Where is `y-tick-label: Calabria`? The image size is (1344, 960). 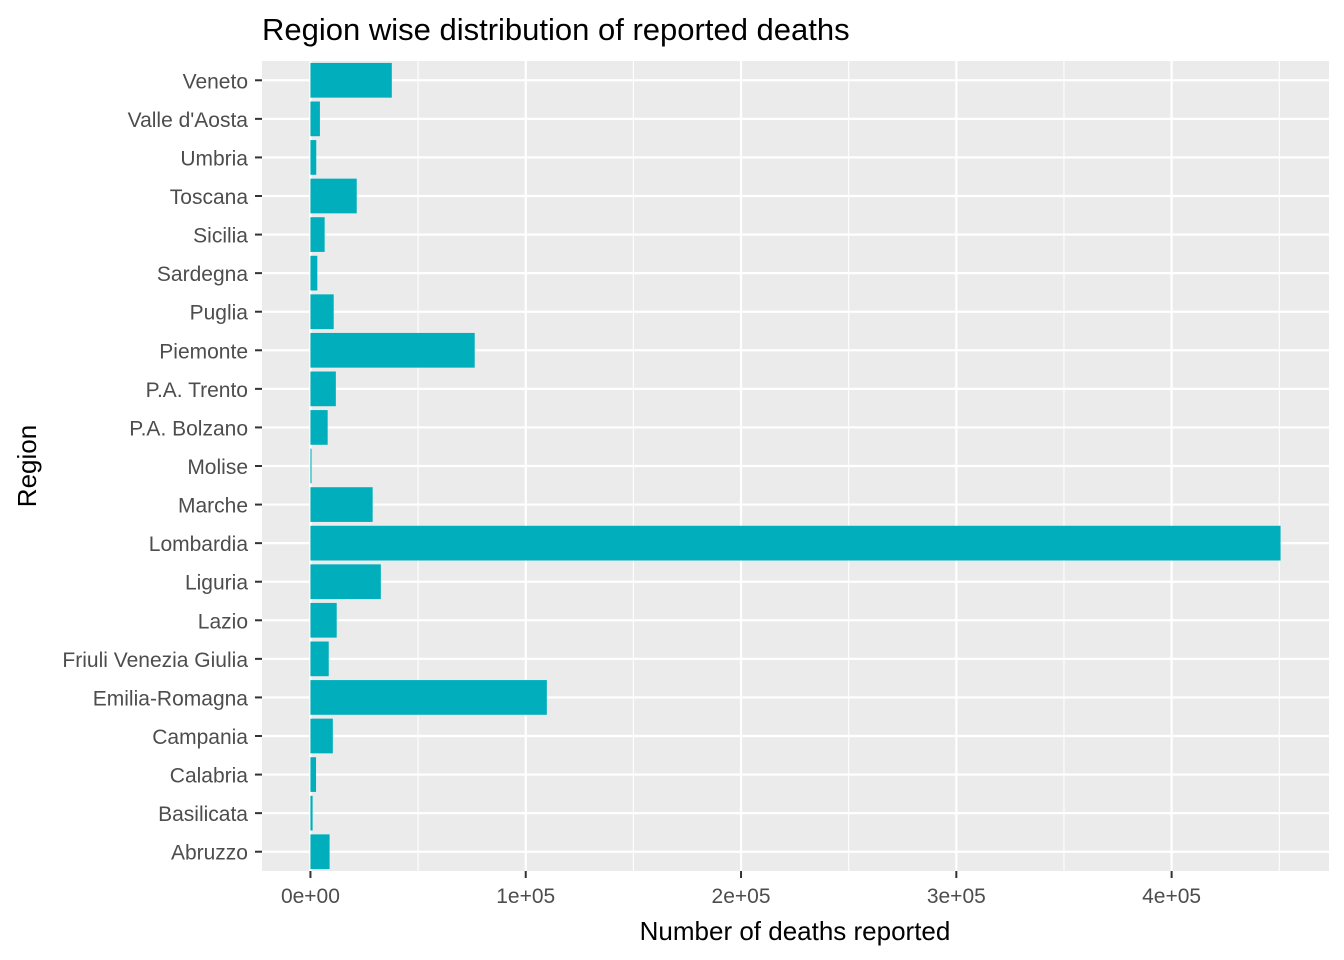 y-tick-label: Calabria is located at coordinates (209, 776).